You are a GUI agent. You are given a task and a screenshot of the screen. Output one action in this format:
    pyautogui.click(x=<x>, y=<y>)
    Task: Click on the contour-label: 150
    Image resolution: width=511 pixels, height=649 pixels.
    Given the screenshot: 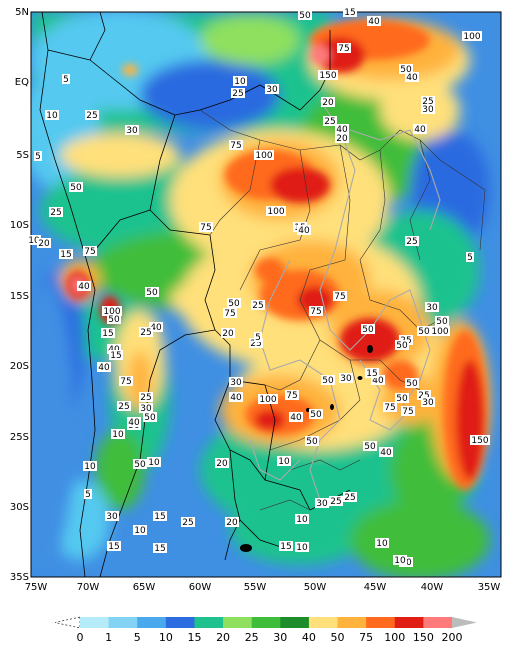 What is the action you would take?
    pyautogui.click(x=327, y=76)
    